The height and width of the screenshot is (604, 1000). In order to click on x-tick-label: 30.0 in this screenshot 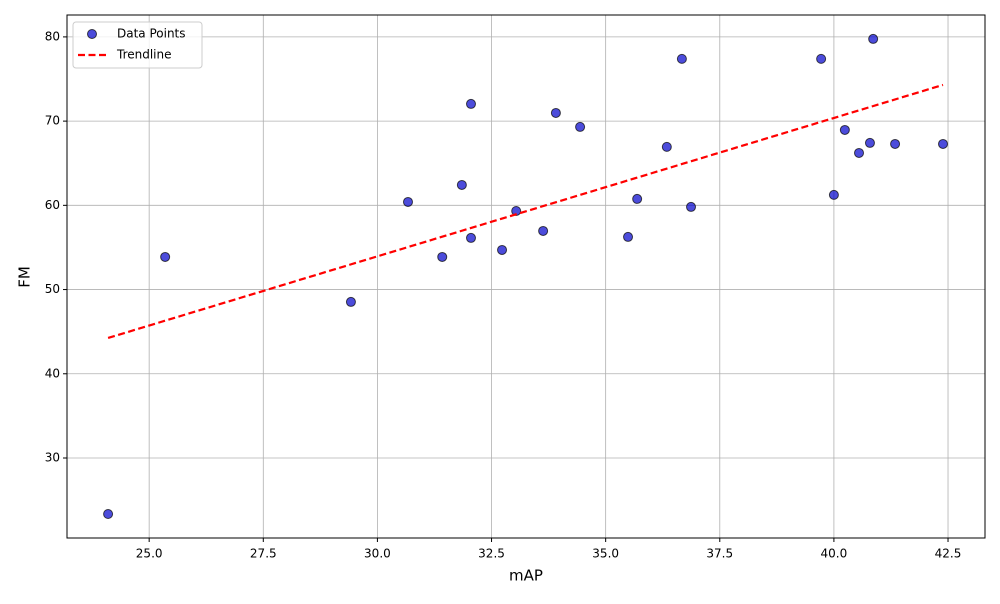, I will do `click(377, 554)`.